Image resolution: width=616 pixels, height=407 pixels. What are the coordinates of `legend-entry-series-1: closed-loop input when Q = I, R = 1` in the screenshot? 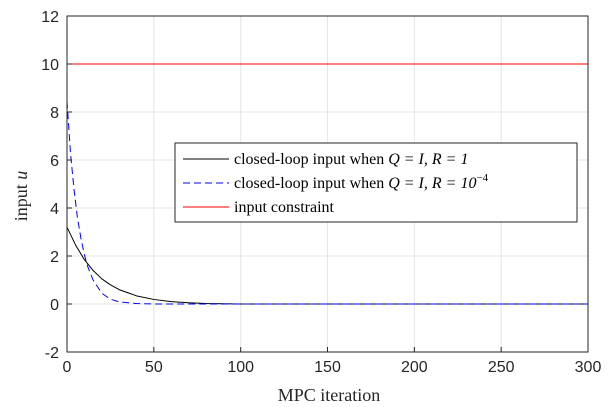 It's located at (351, 159).